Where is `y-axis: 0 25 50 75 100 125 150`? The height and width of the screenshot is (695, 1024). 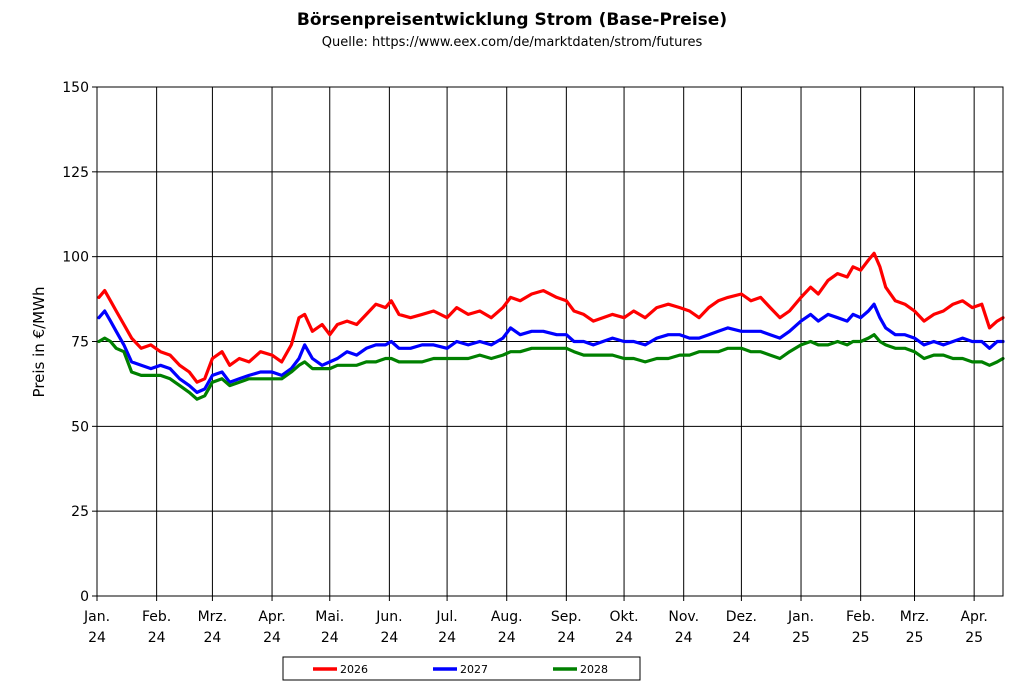
y-axis: 0 25 50 75 100 125 150 is located at coordinates (79, 342).